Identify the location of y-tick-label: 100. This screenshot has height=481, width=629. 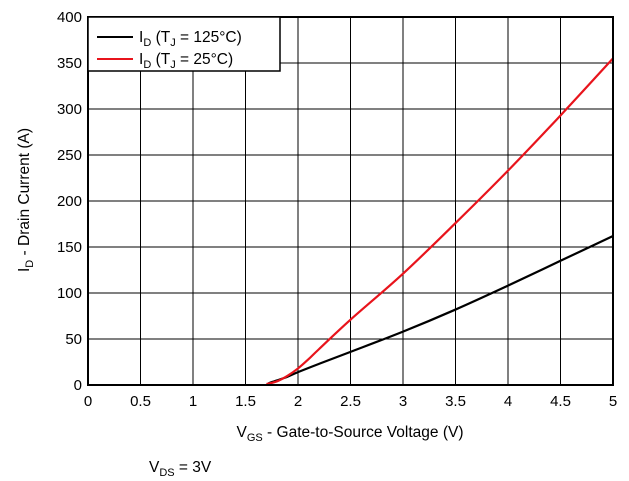
(69, 293).